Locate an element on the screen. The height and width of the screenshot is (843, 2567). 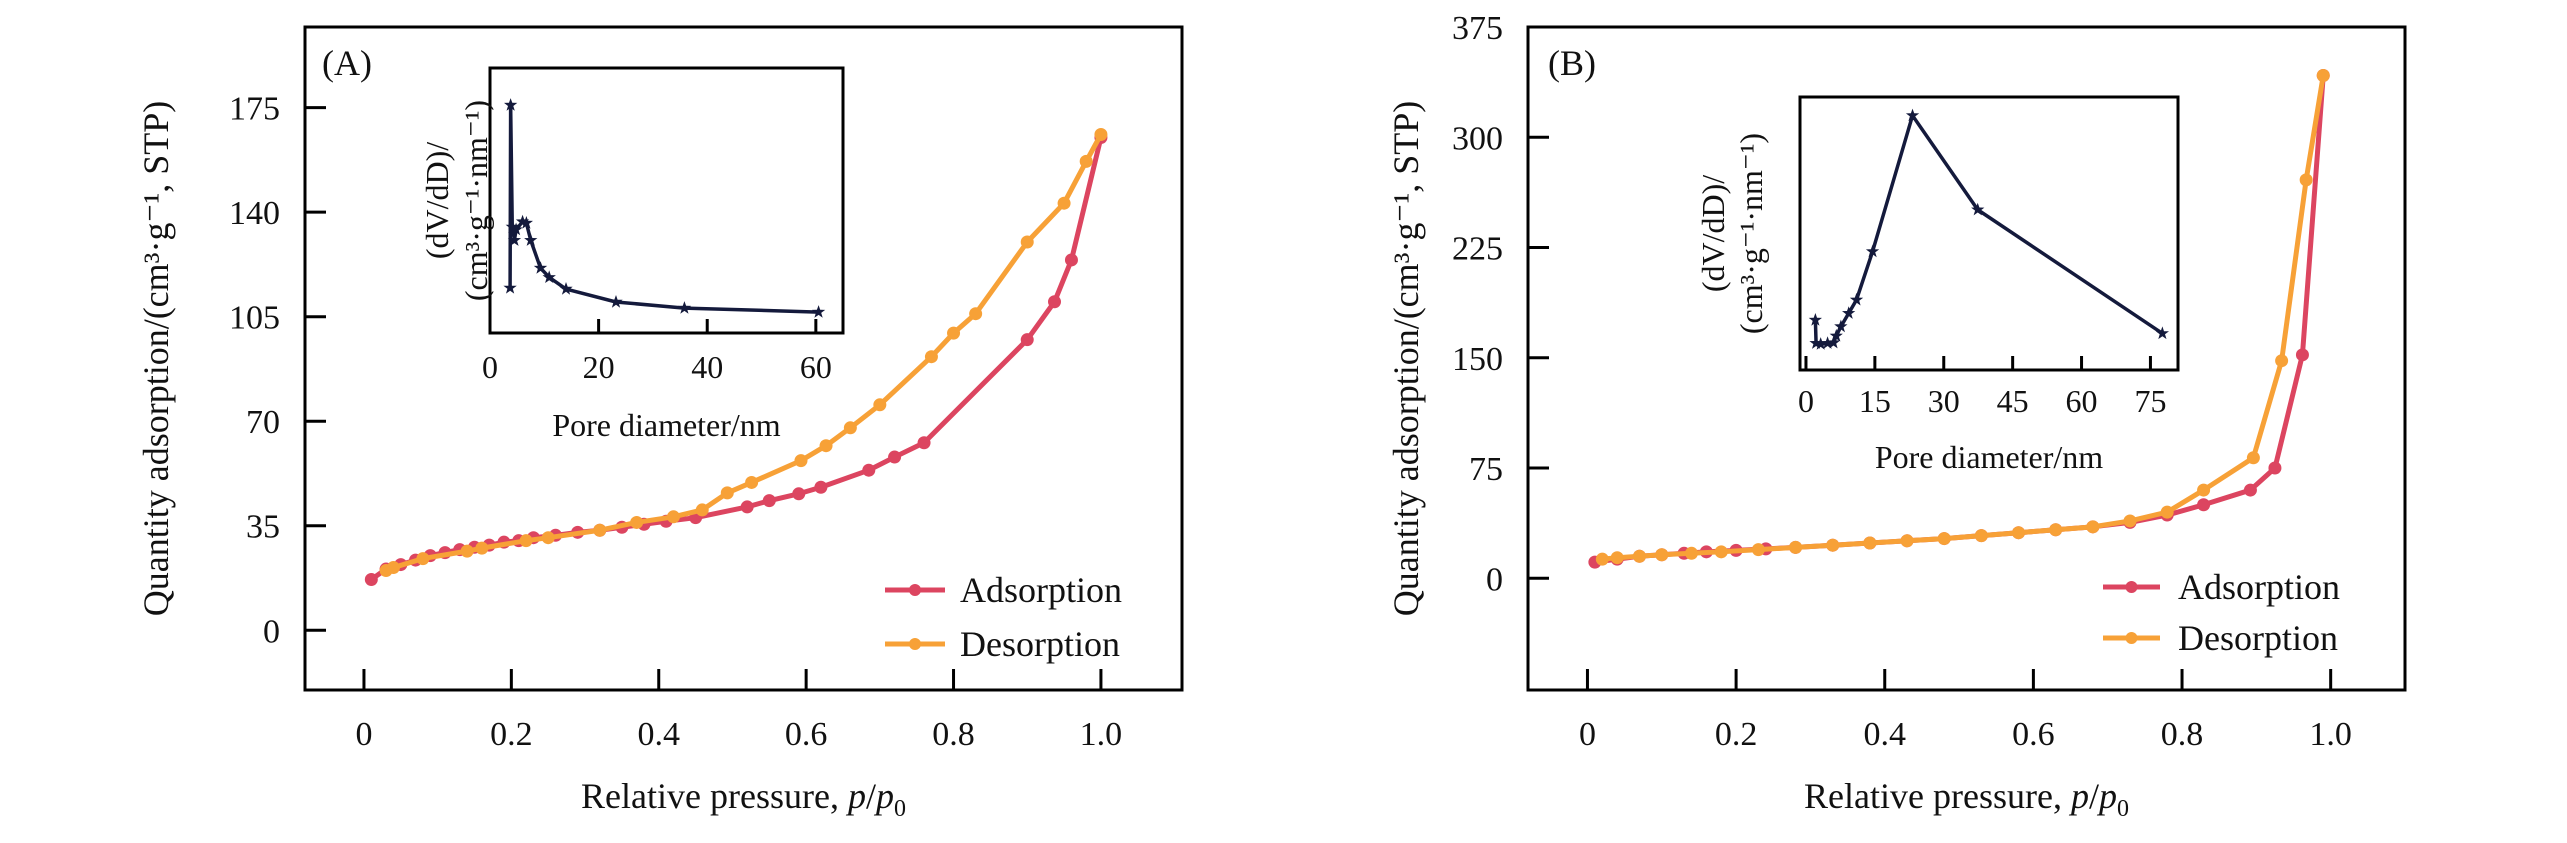
y-tick-label: 225 is located at coordinates (1477, 249).